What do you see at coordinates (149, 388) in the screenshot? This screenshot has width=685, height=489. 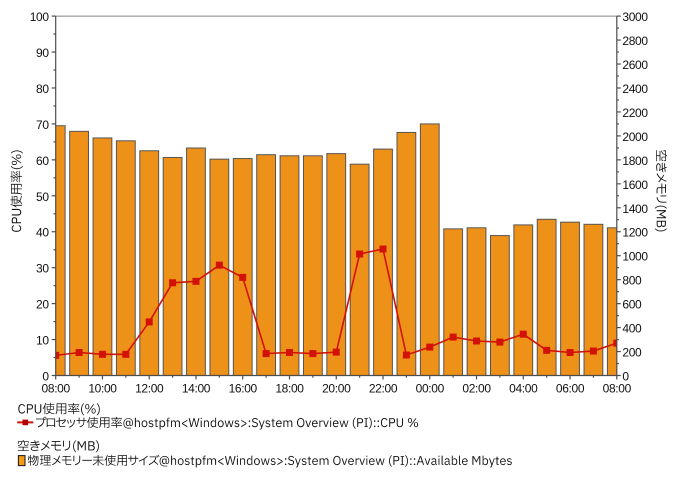 I see `svg-text: 12:00` at bounding box center [149, 388].